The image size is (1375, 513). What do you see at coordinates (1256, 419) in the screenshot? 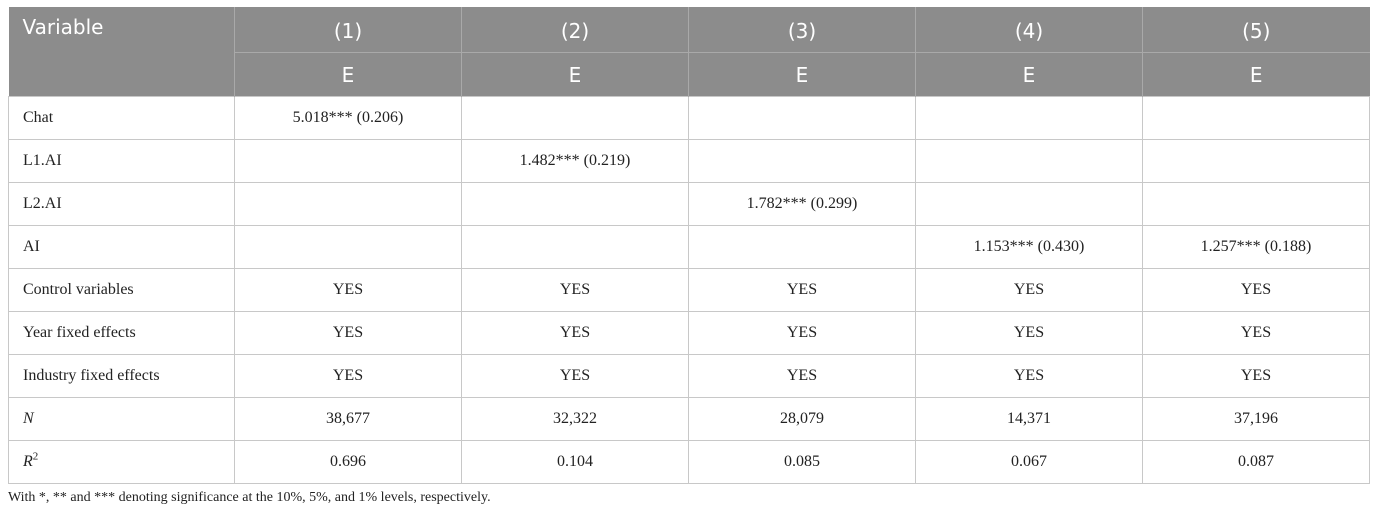
I see `table-cell: 37,196` at bounding box center [1256, 419].